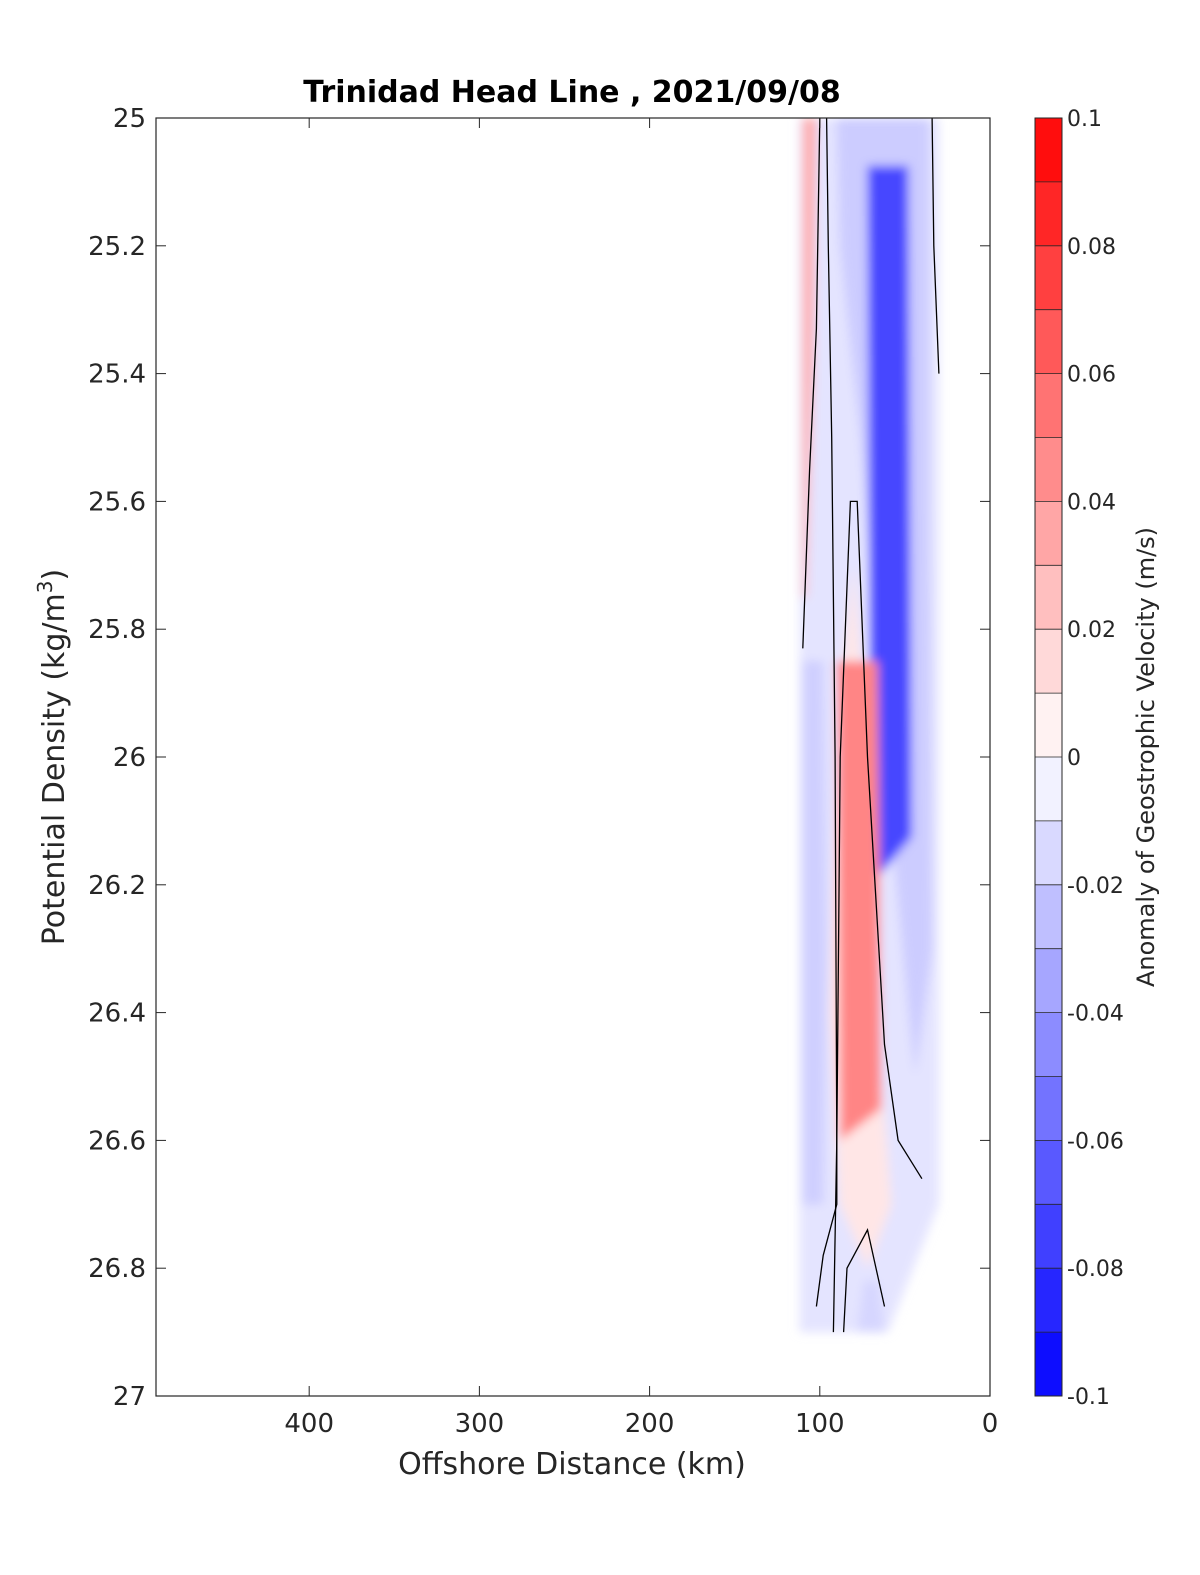 Image resolution: width=1200 pixels, height=1575 pixels. Describe the element at coordinates (129, 1397) in the screenshot. I see `y-tick-label: 27` at that location.